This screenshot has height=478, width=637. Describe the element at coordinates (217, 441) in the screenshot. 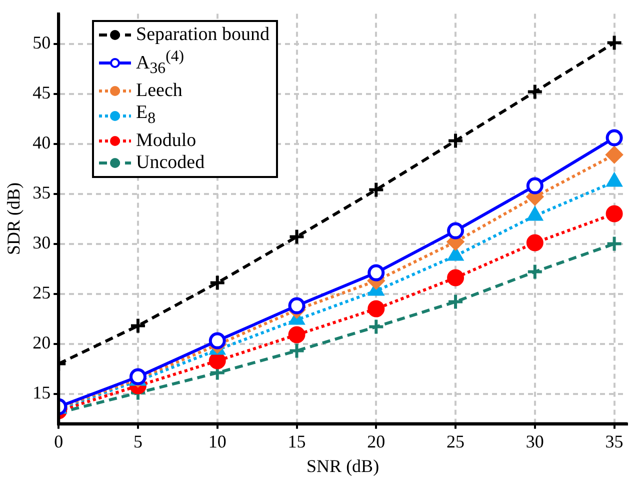

I see `x-tick-label: 10` at that location.